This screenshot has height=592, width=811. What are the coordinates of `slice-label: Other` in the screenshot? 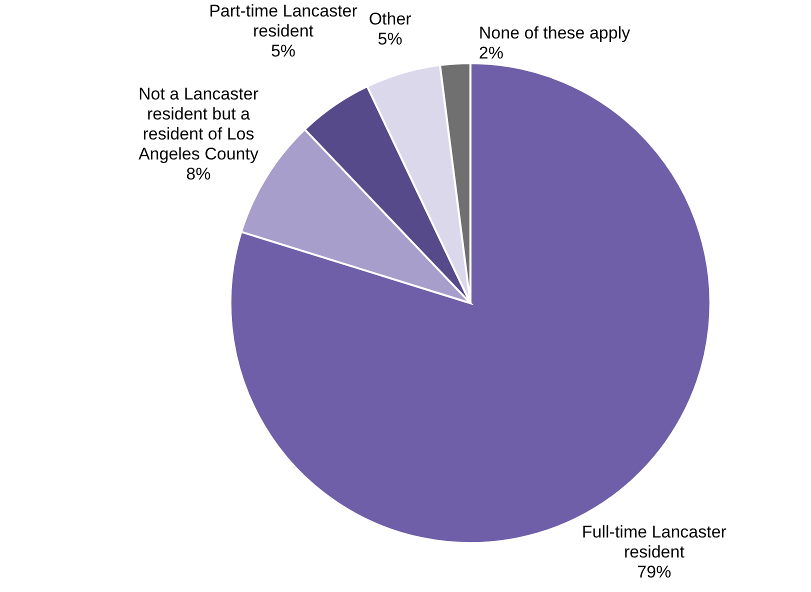 It's located at (390, 19).